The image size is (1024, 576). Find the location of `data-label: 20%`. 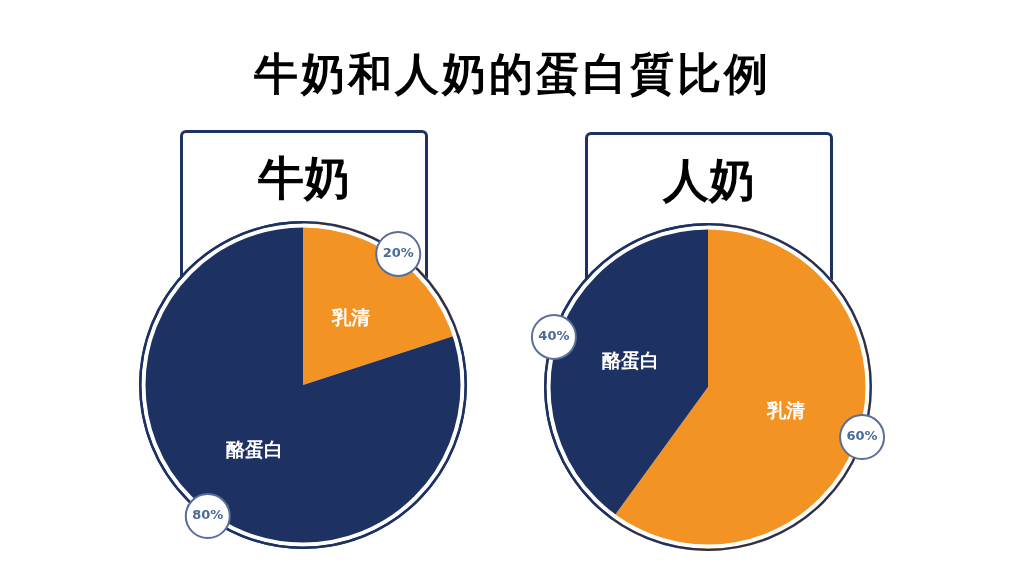

data-label: 20% is located at coordinates (398, 253).